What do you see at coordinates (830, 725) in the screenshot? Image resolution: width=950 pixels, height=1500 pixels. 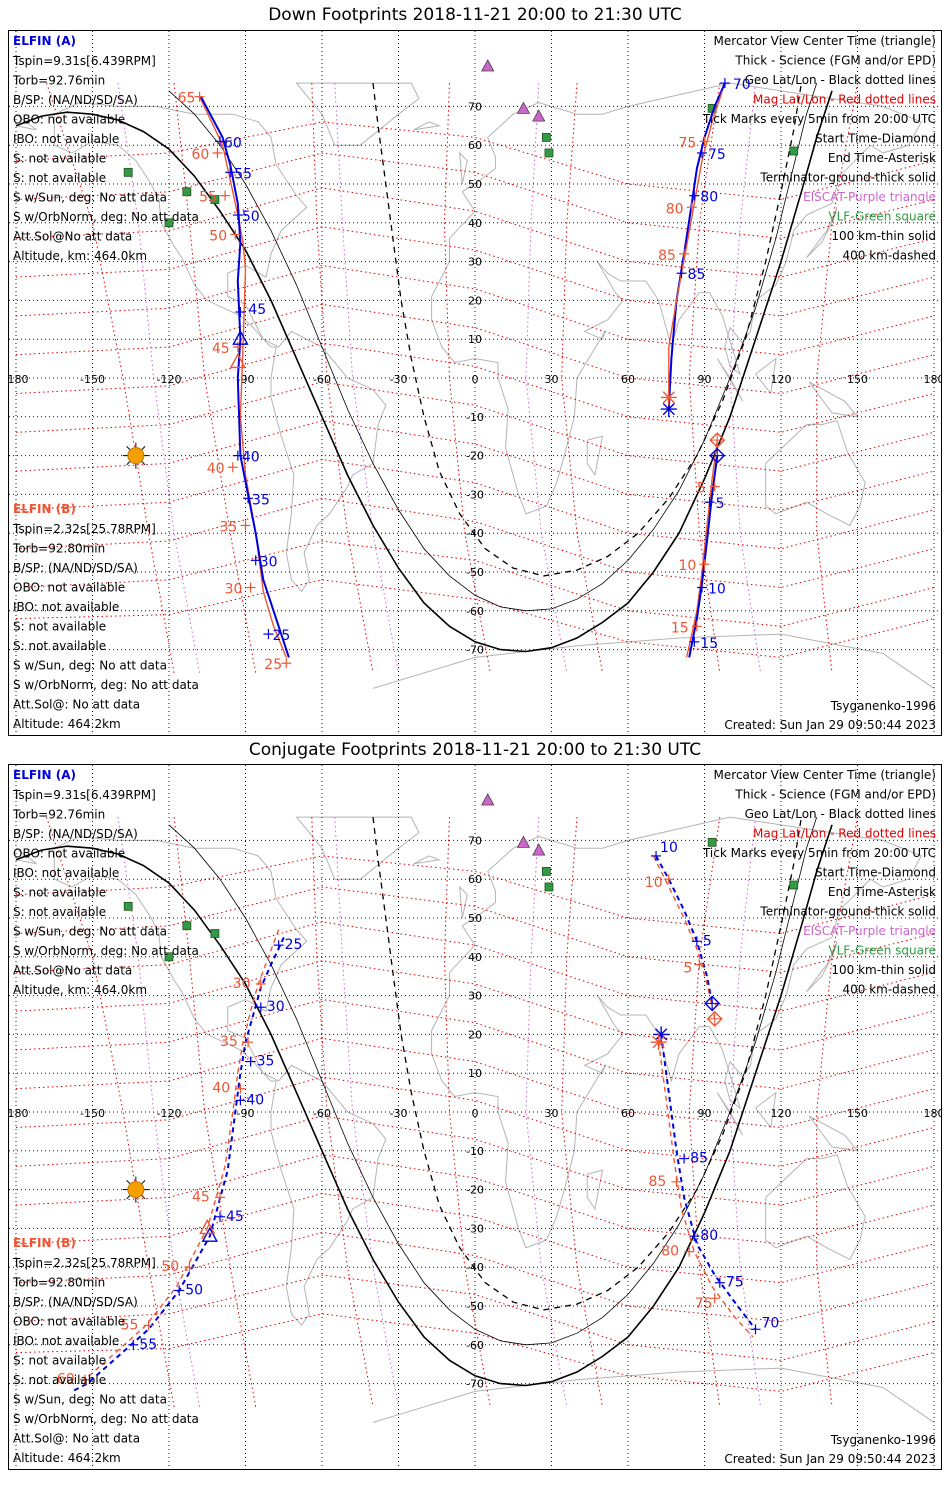 I see `created-label: Created: Sun Jan 29 09:50:44 2023` at bounding box center [830, 725].